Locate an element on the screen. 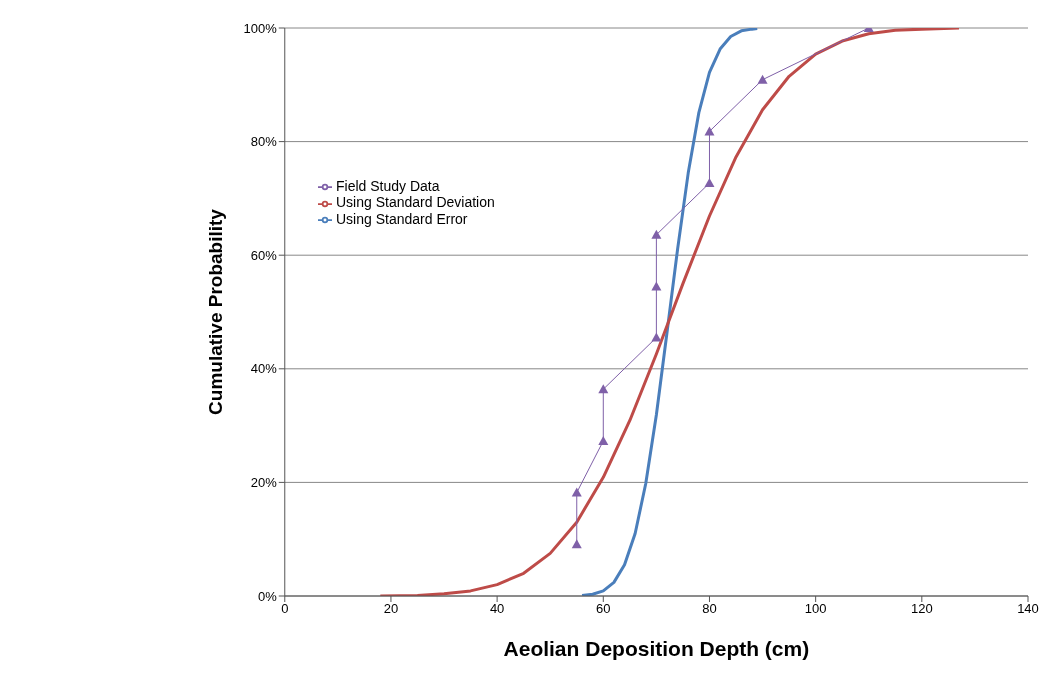  x-tick-label: 120 is located at coordinates (921, 609).